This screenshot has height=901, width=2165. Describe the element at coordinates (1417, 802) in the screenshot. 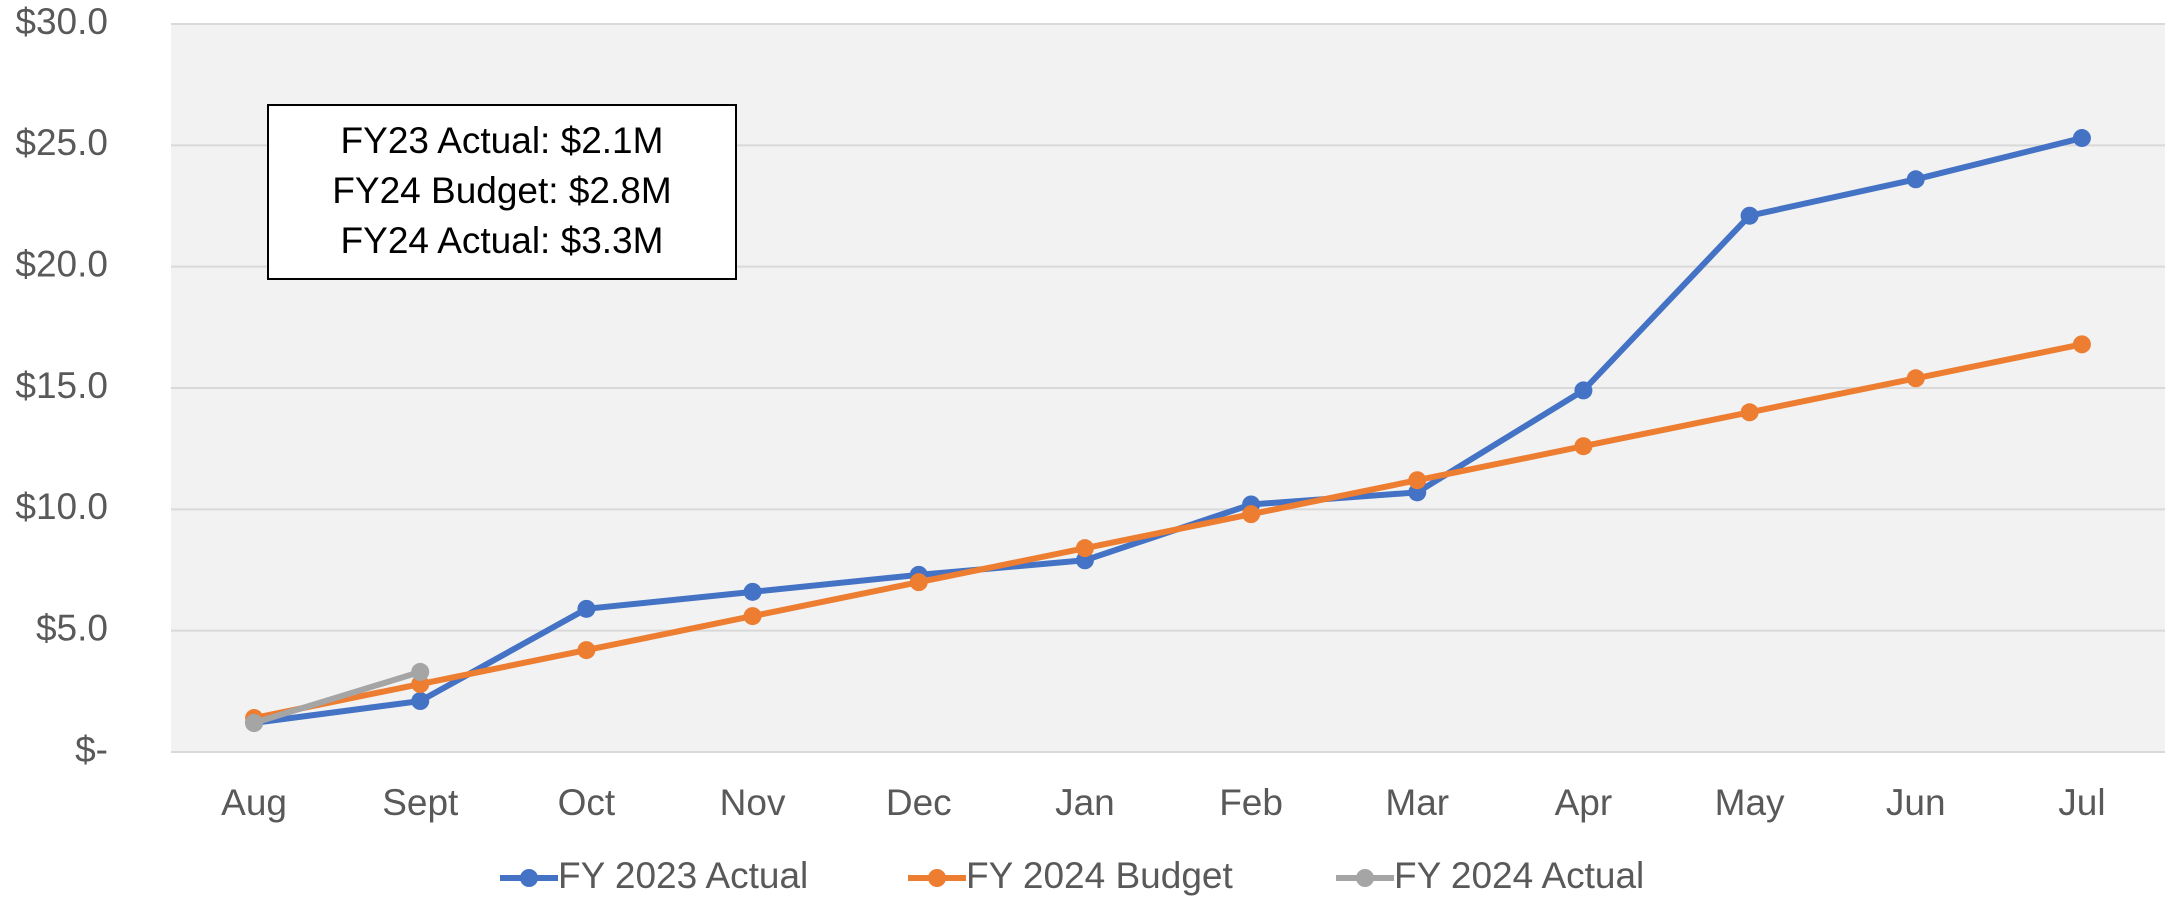

I see `x-tick-label: Mar` at that location.